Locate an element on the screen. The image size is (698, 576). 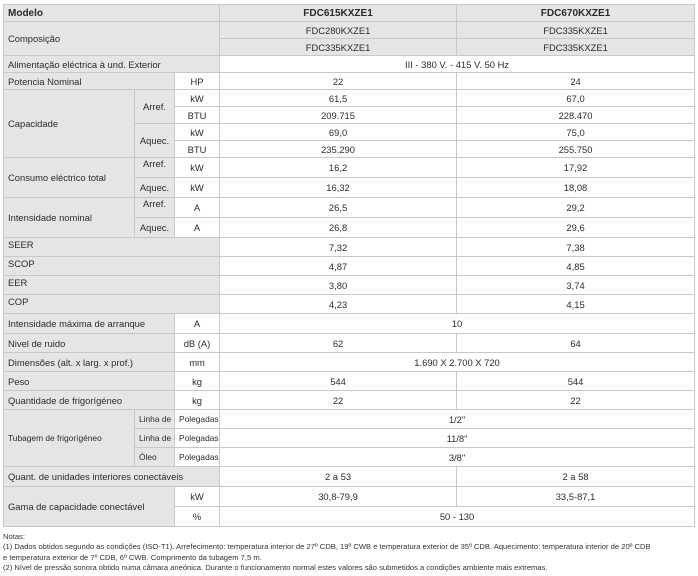
model-1-header: FDC615KXZE1 is located at coordinates (338, 13).